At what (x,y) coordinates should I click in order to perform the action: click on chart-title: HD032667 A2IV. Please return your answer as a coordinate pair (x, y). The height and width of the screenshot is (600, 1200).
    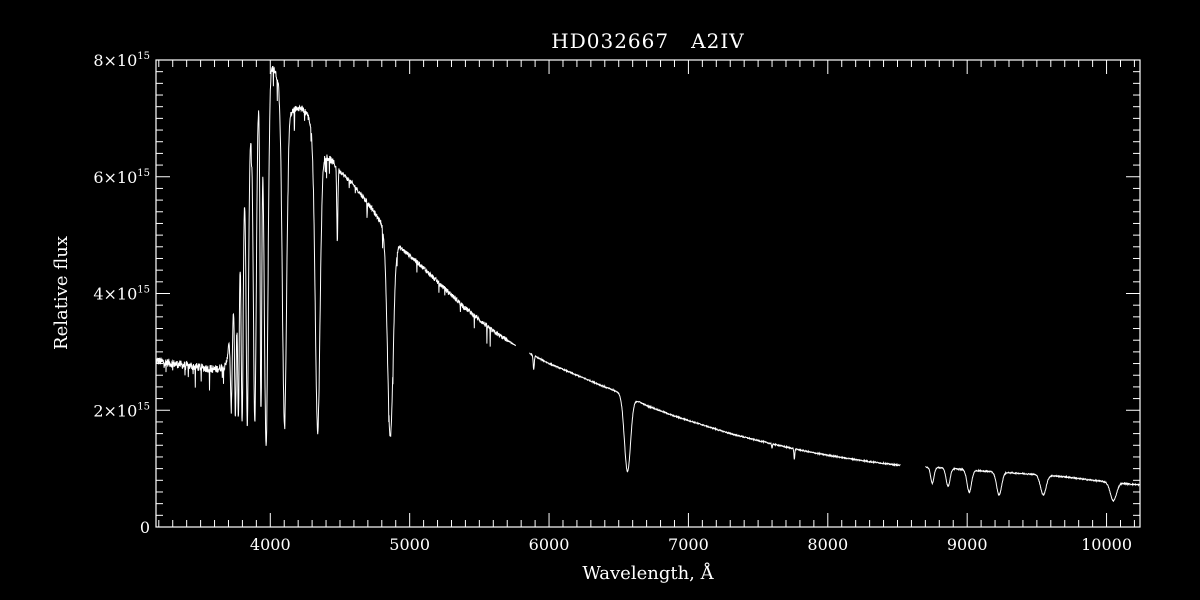
    Looking at the image, I should click on (647, 41).